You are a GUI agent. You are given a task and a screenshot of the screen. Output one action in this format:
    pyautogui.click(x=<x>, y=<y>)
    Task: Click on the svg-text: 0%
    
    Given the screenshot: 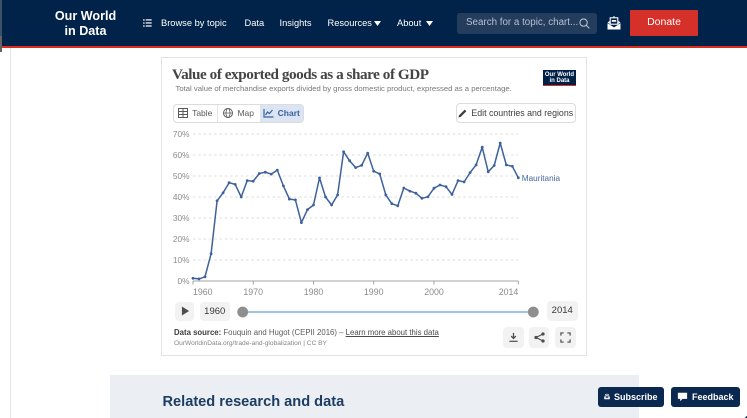 What is the action you would take?
    pyautogui.click(x=184, y=281)
    